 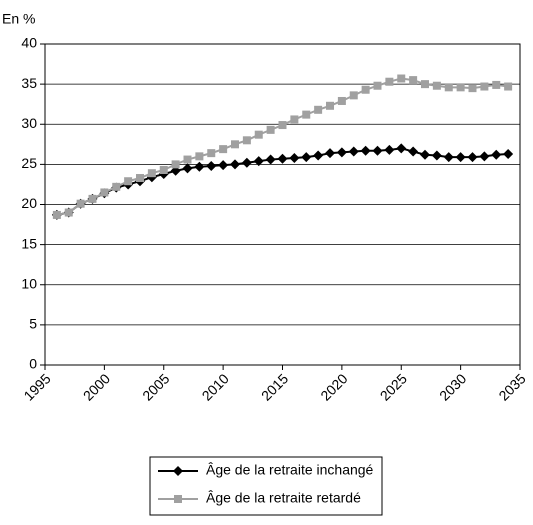 I want to click on legend-box, so click(x=266, y=486).